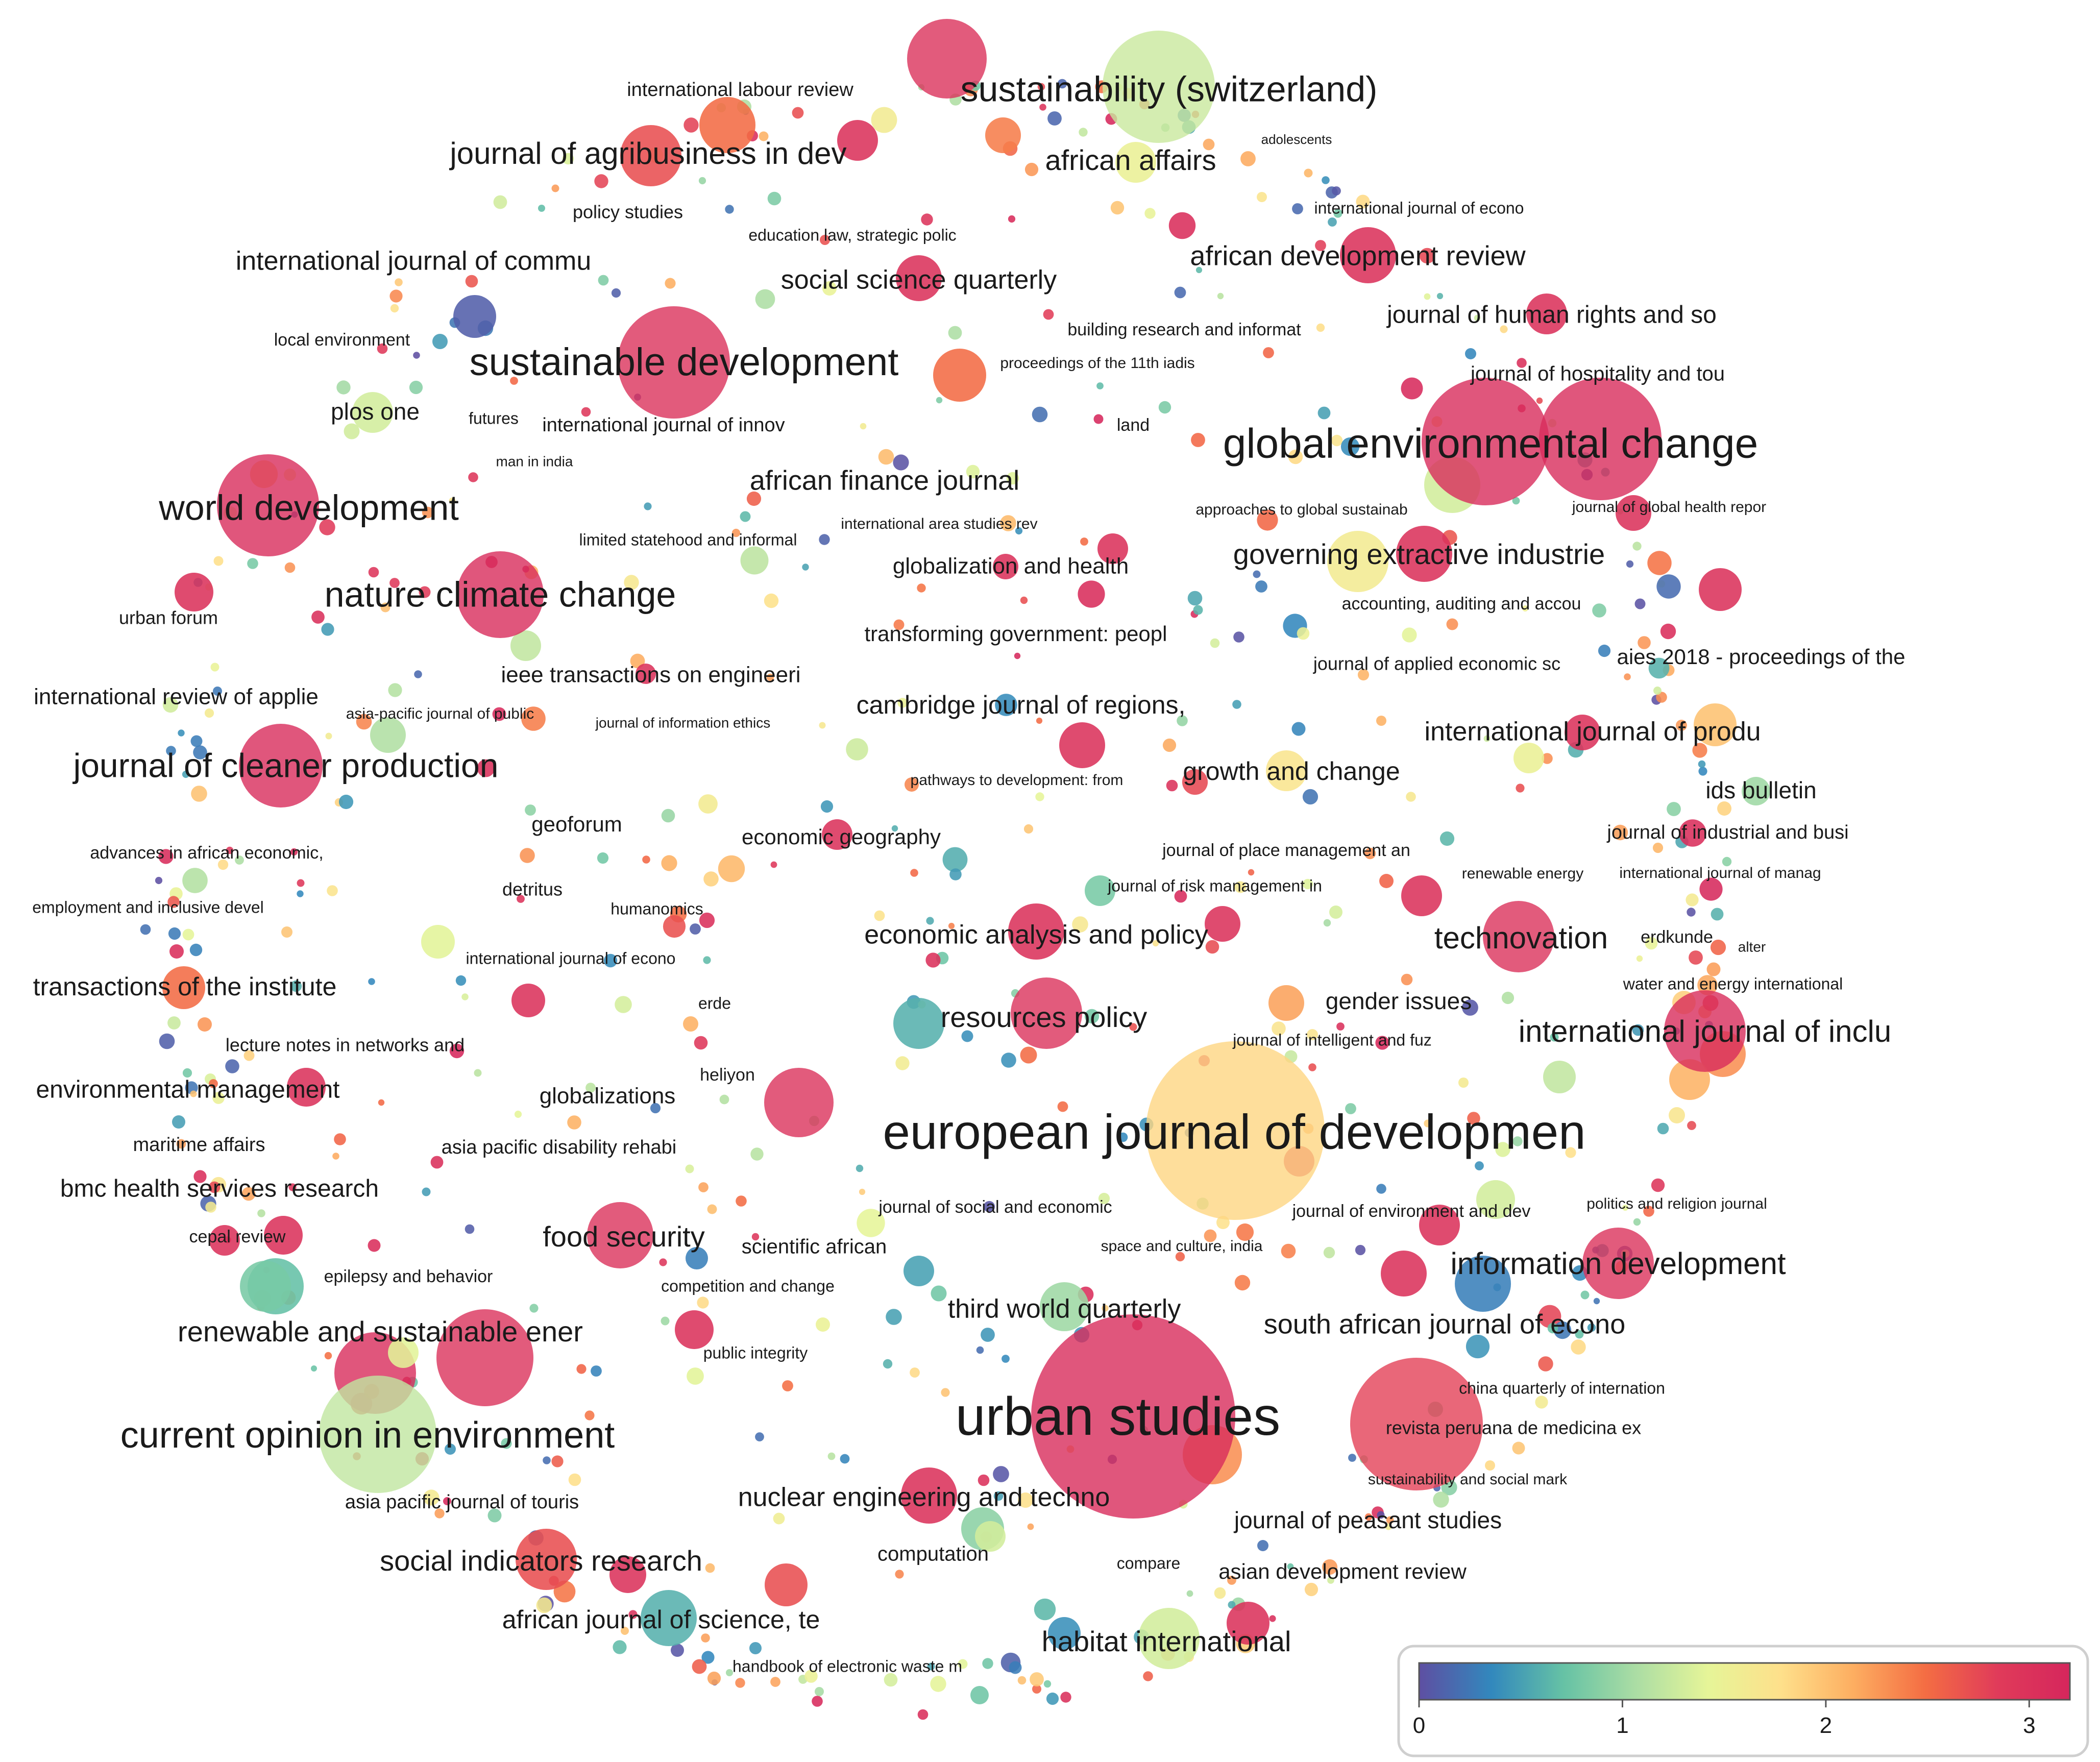 The height and width of the screenshot is (1762, 2100). Describe the element at coordinates (345, 1045) in the screenshot. I see `journal-label: lecture notes in networks and` at that location.